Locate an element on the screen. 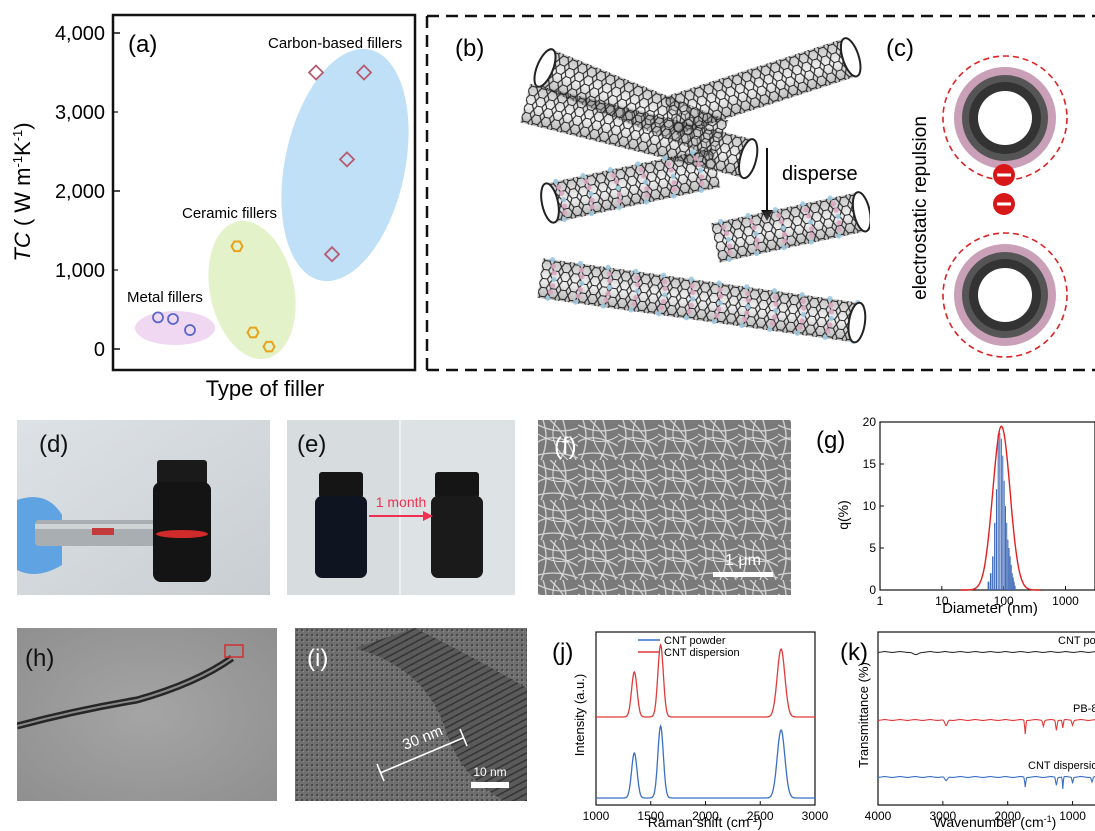 The height and width of the screenshot is (831, 1095). lognormal-fit-curve is located at coordinates (1000, 508).